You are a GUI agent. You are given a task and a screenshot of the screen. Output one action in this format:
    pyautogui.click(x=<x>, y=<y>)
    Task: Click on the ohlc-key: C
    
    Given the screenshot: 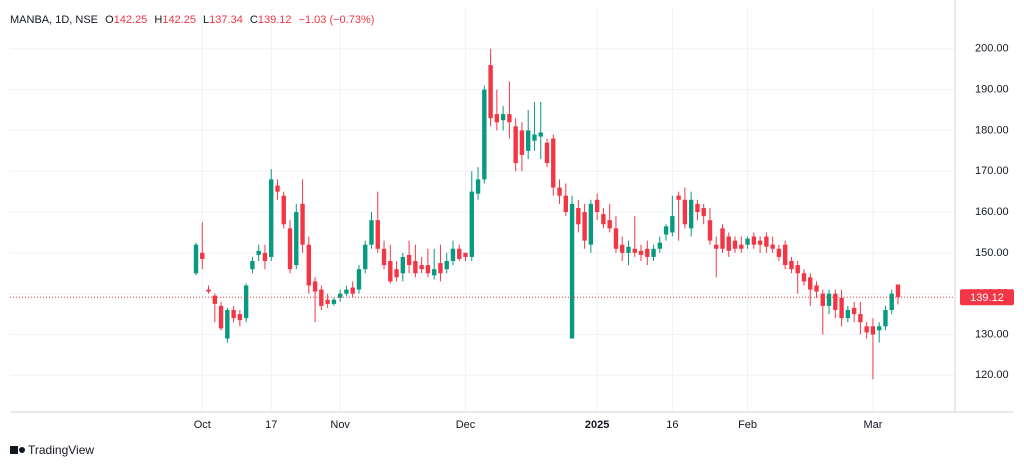 What is the action you would take?
    pyautogui.click(x=254, y=20)
    